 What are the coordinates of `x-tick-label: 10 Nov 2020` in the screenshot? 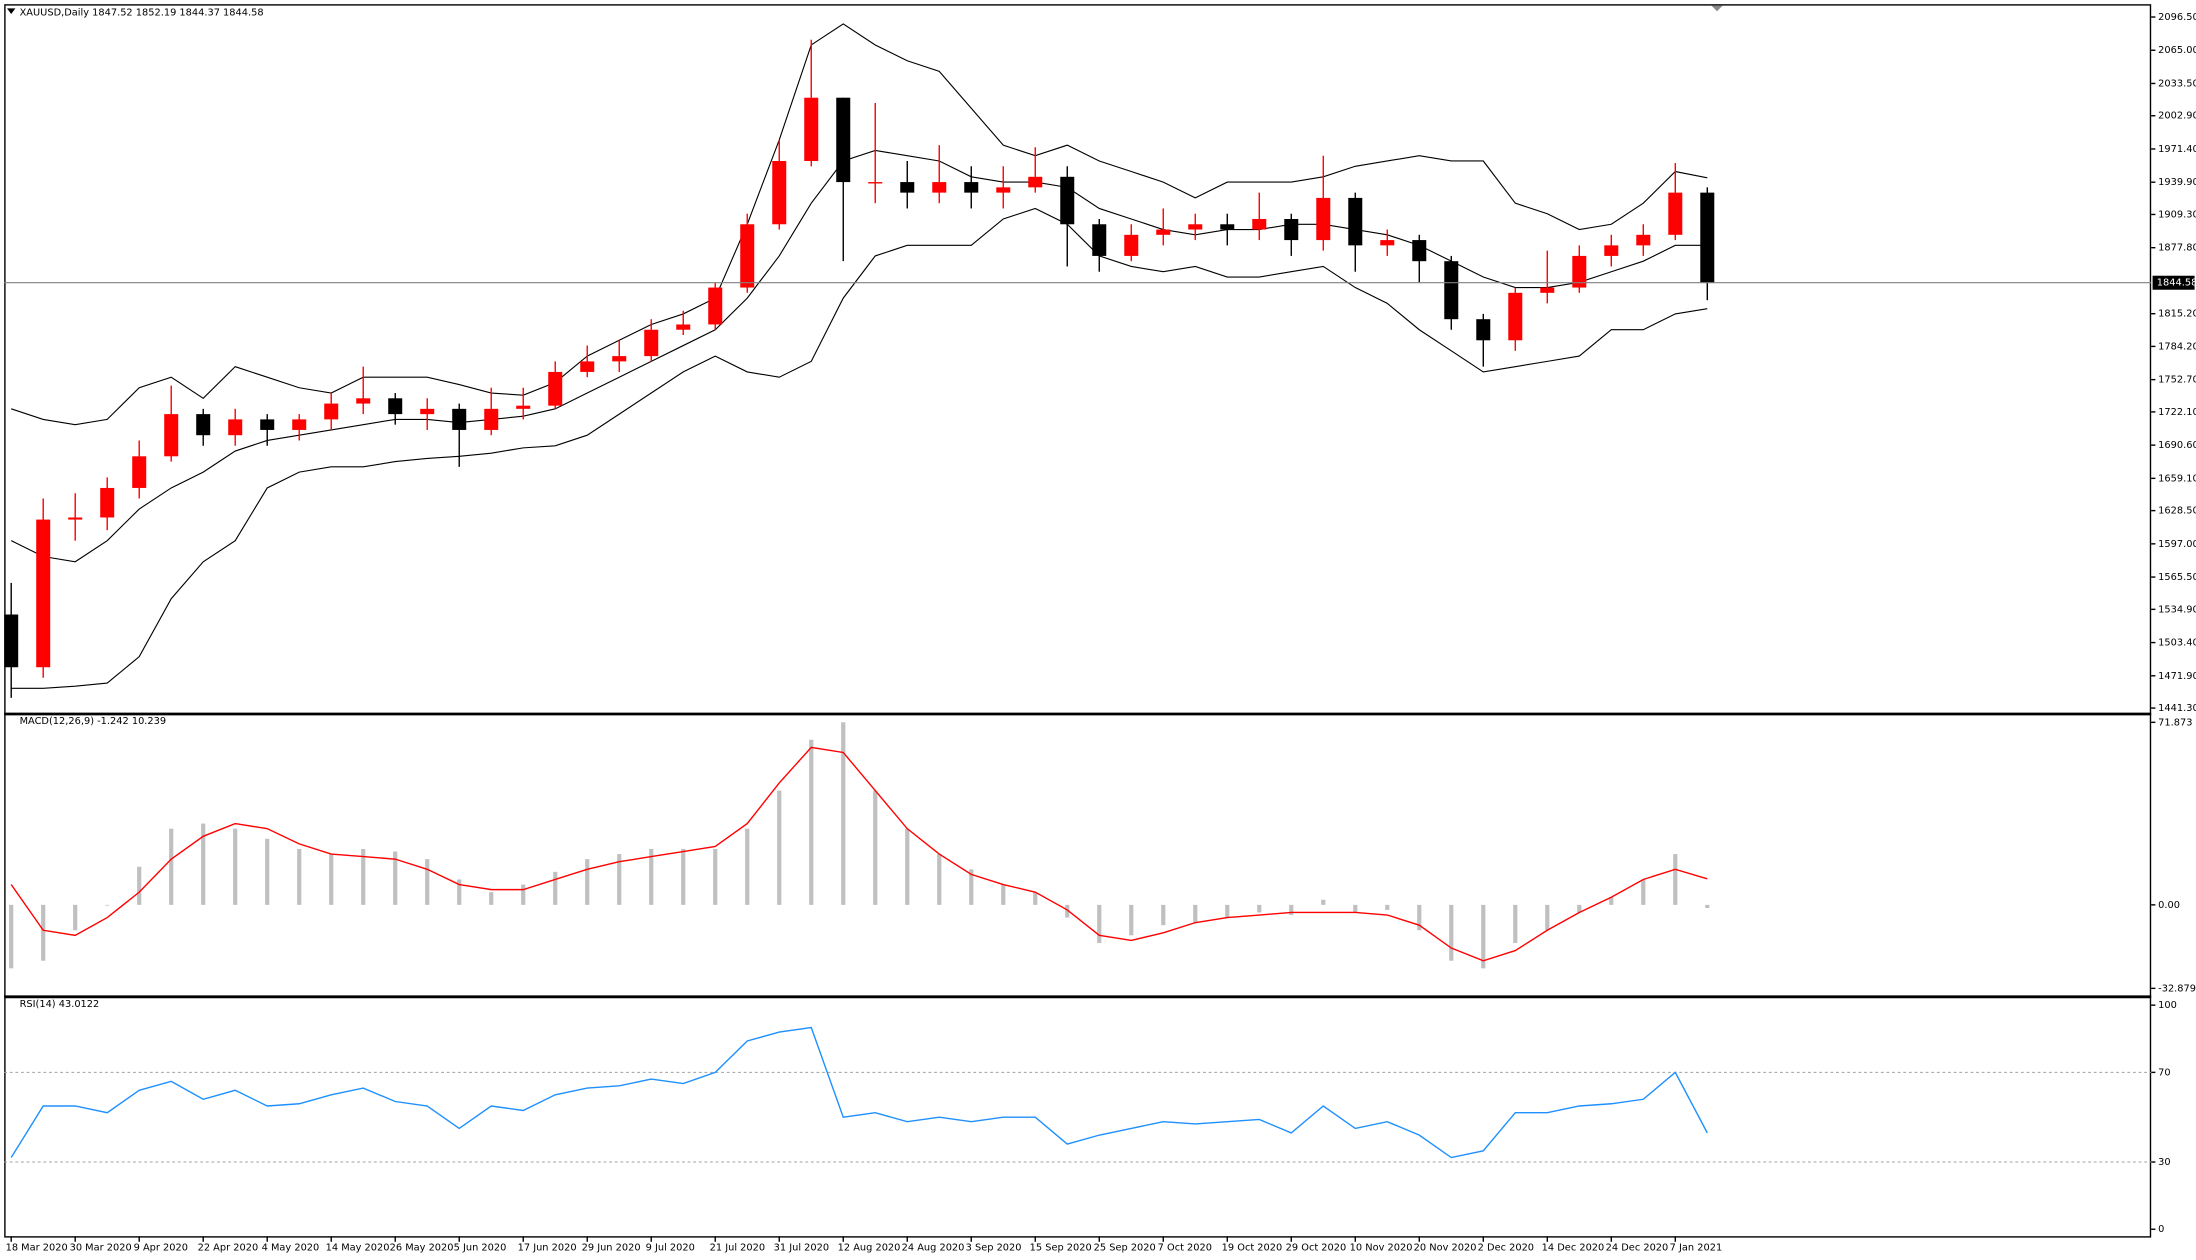 It's located at (1381, 1247).